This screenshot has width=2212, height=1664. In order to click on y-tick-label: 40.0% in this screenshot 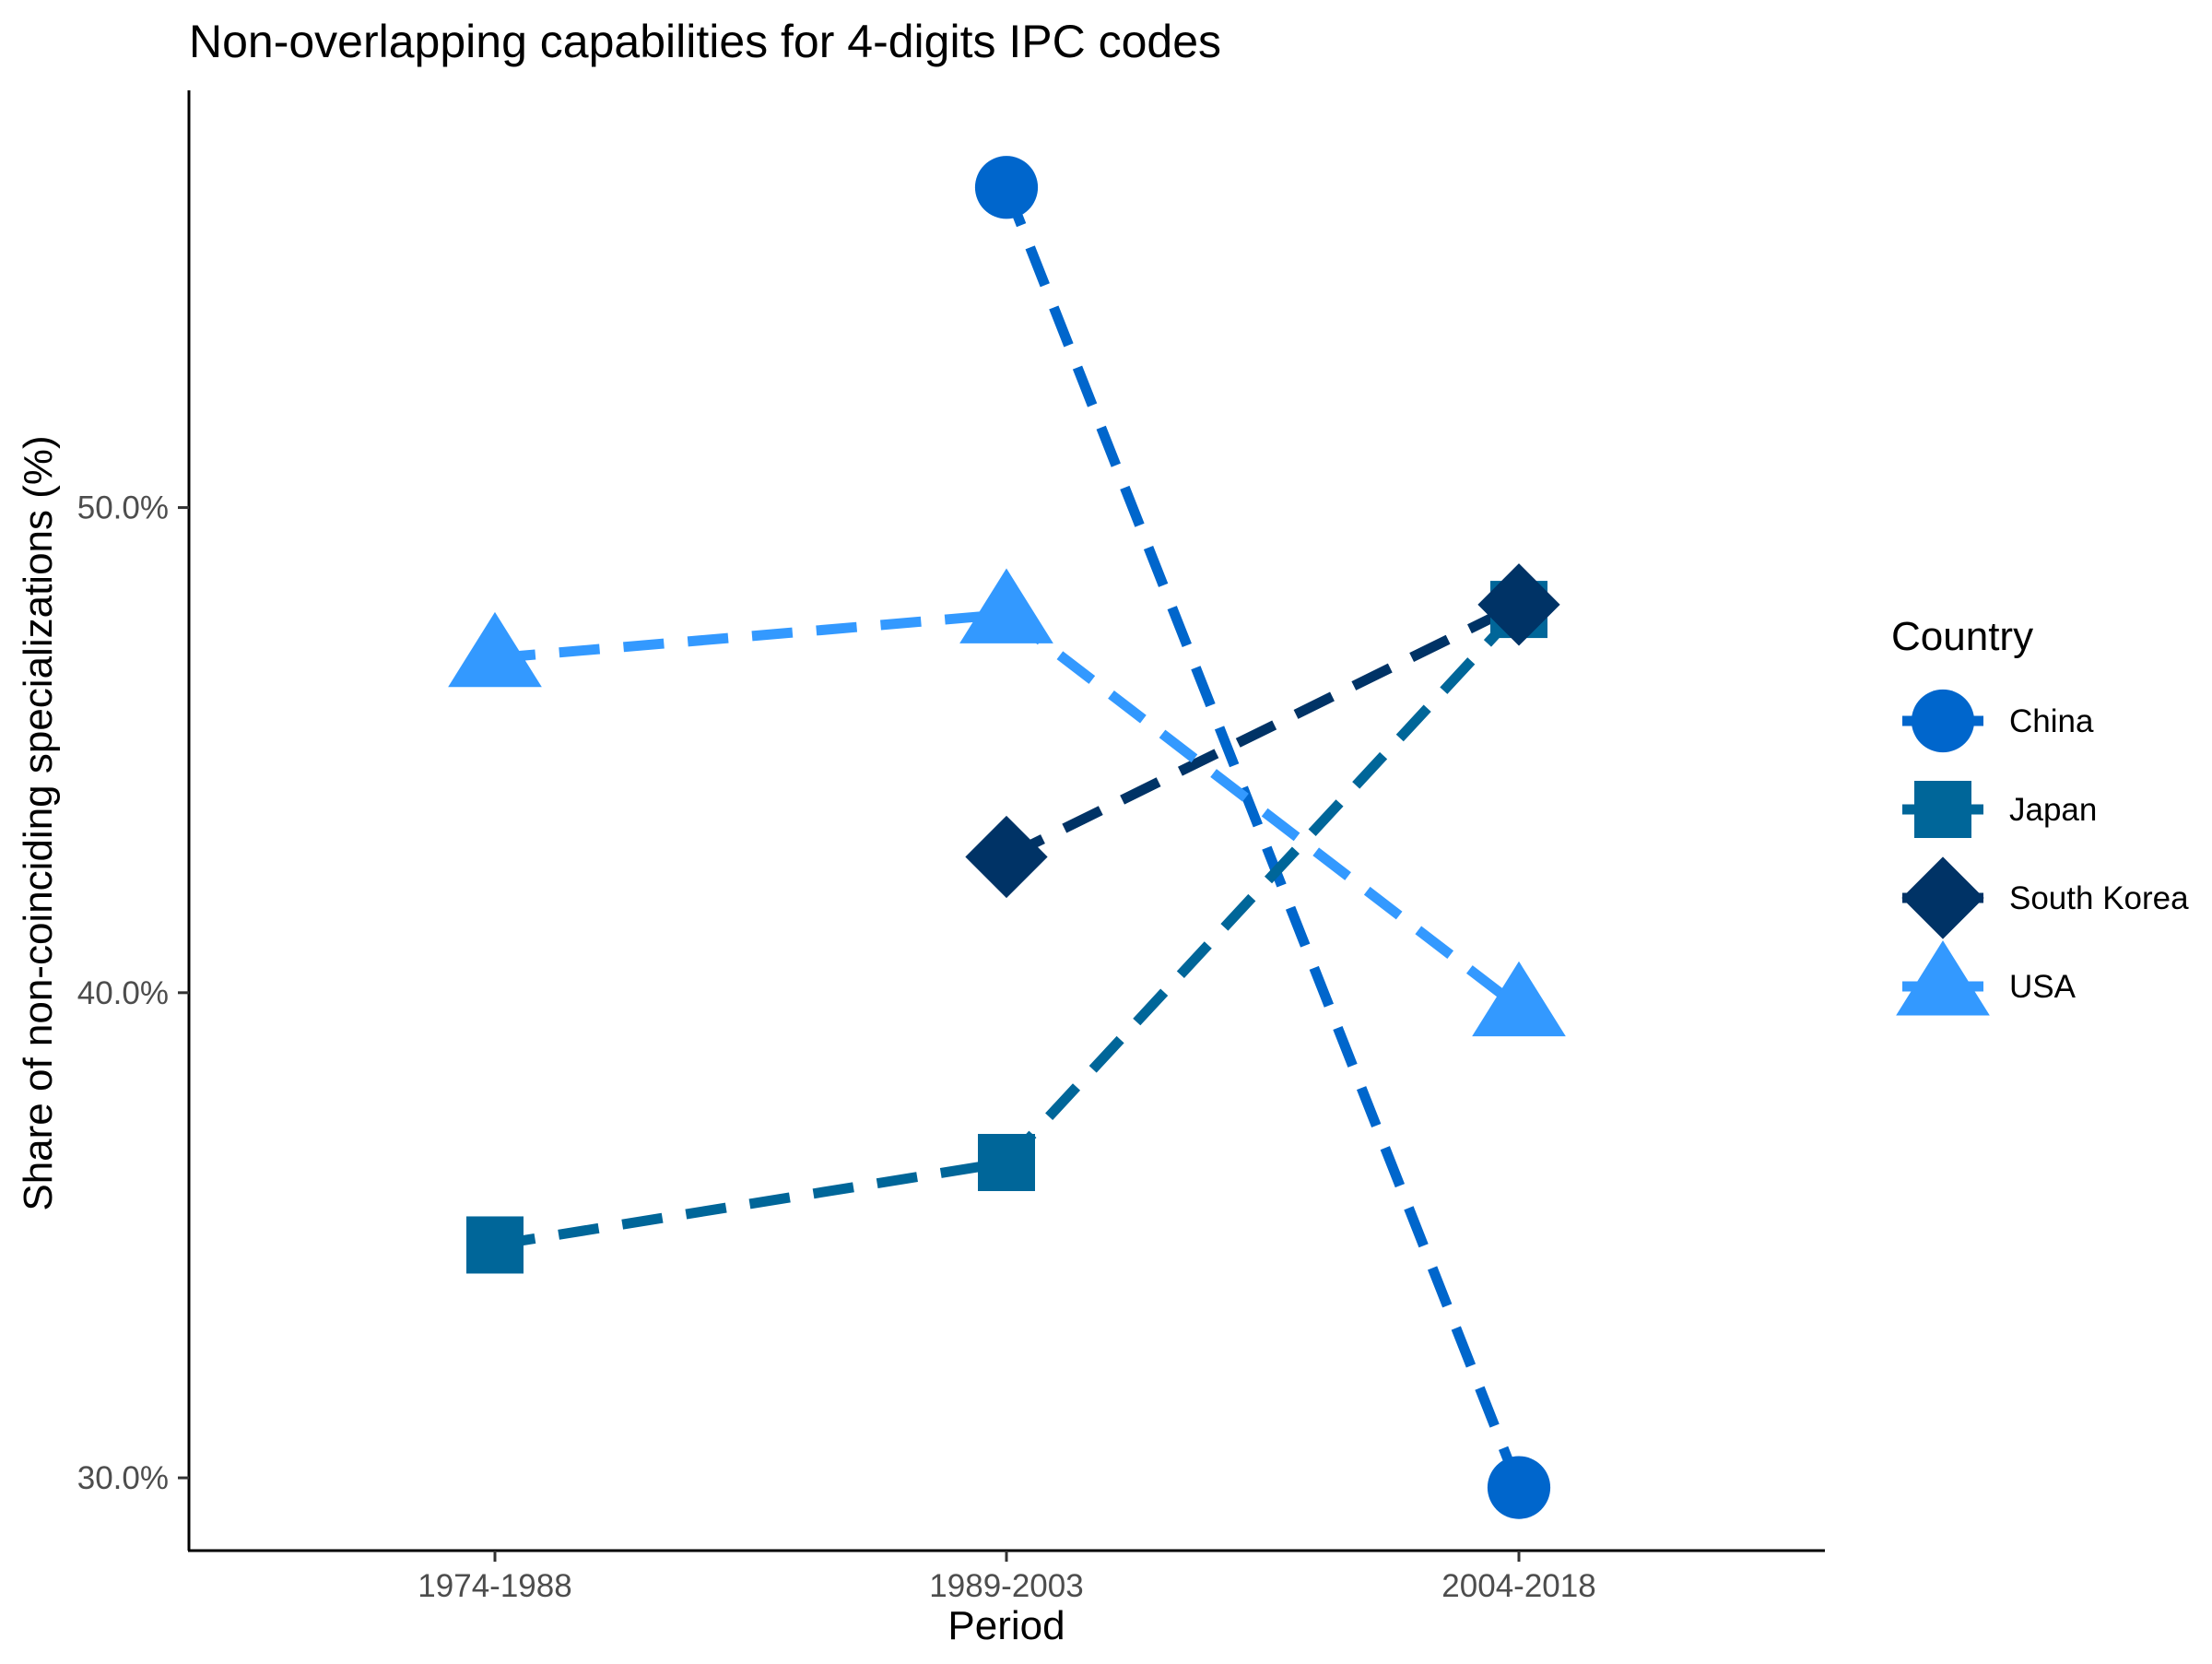, I will do `click(123, 993)`.